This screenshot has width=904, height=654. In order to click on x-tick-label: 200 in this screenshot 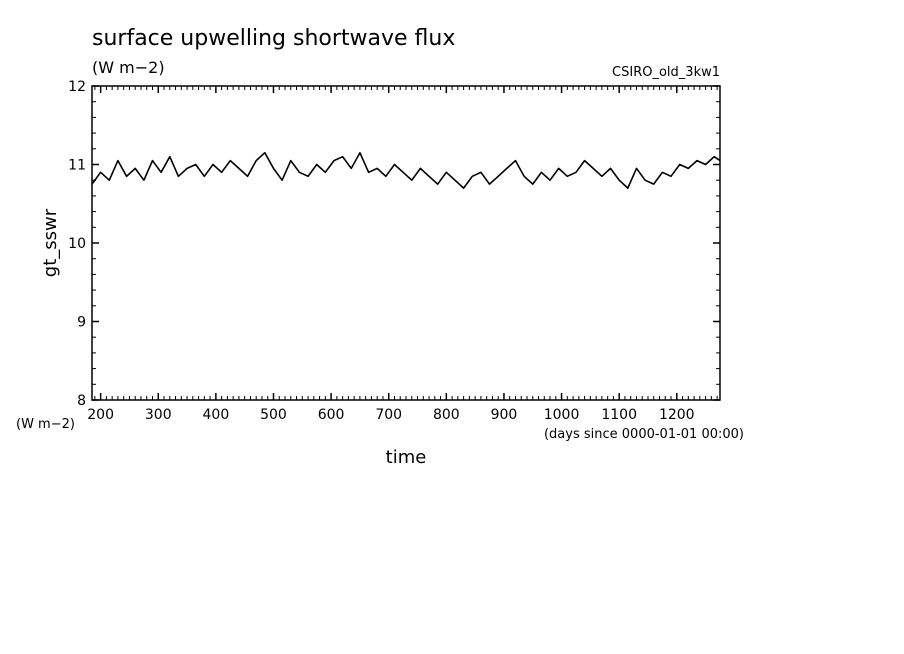, I will do `click(100, 415)`.